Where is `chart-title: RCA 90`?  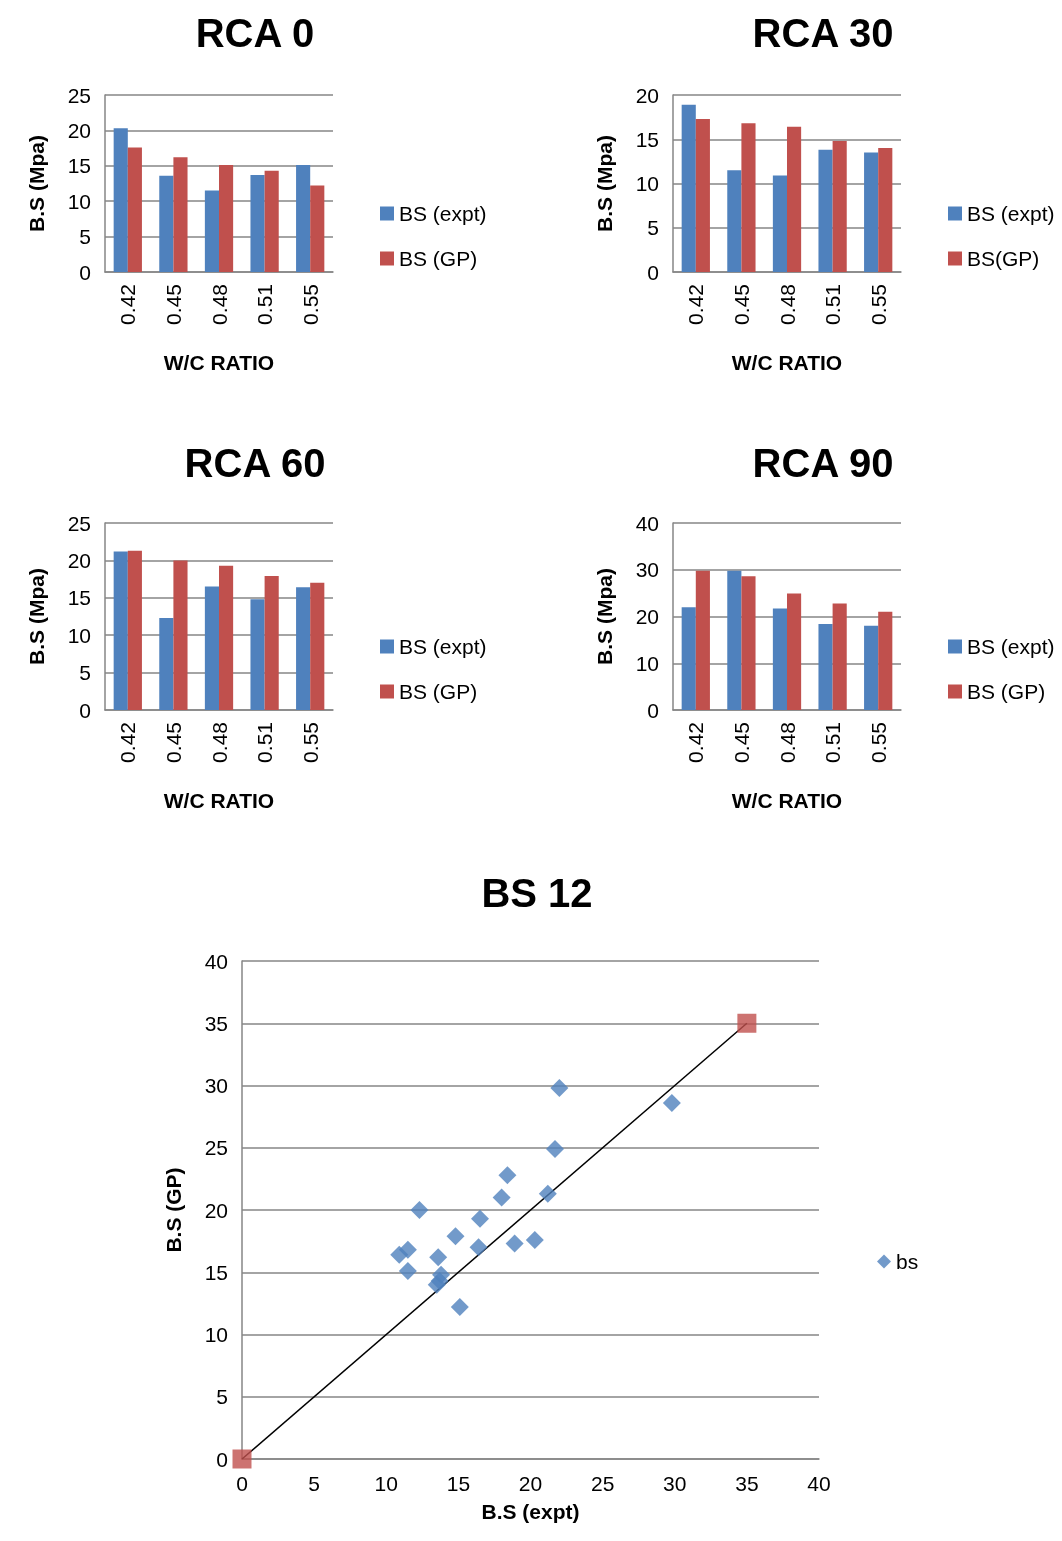
chart-title: RCA 90 is located at coordinates (823, 463).